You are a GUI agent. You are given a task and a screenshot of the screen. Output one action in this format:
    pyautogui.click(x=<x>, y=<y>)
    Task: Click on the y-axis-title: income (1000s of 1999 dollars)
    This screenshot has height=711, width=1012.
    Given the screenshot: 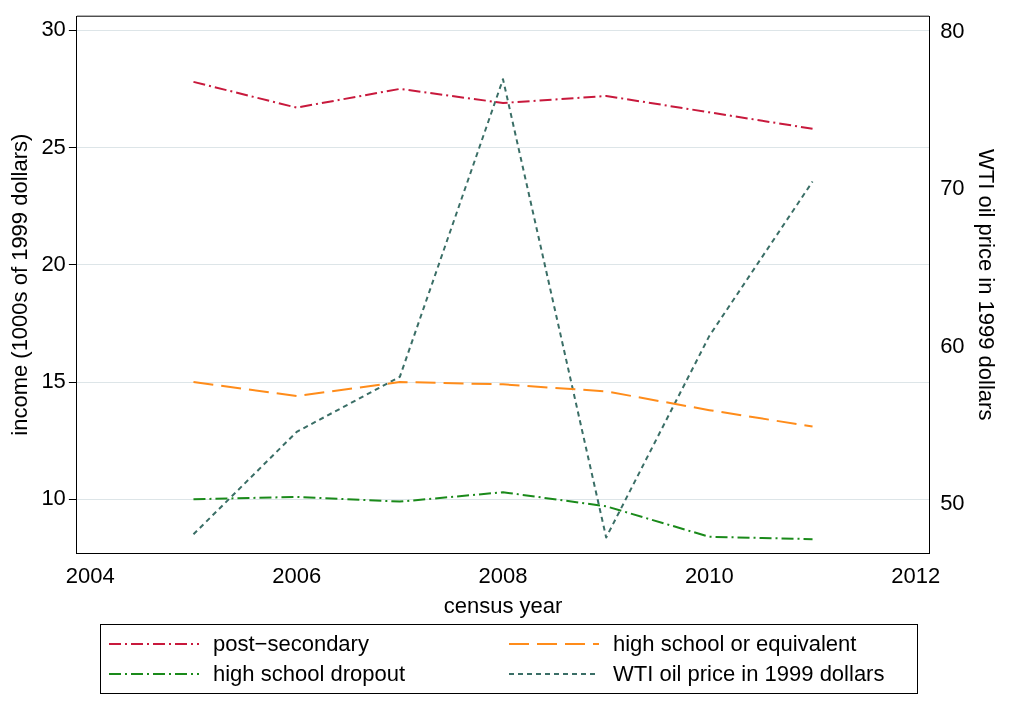 What is the action you would take?
    pyautogui.click(x=20, y=284)
    